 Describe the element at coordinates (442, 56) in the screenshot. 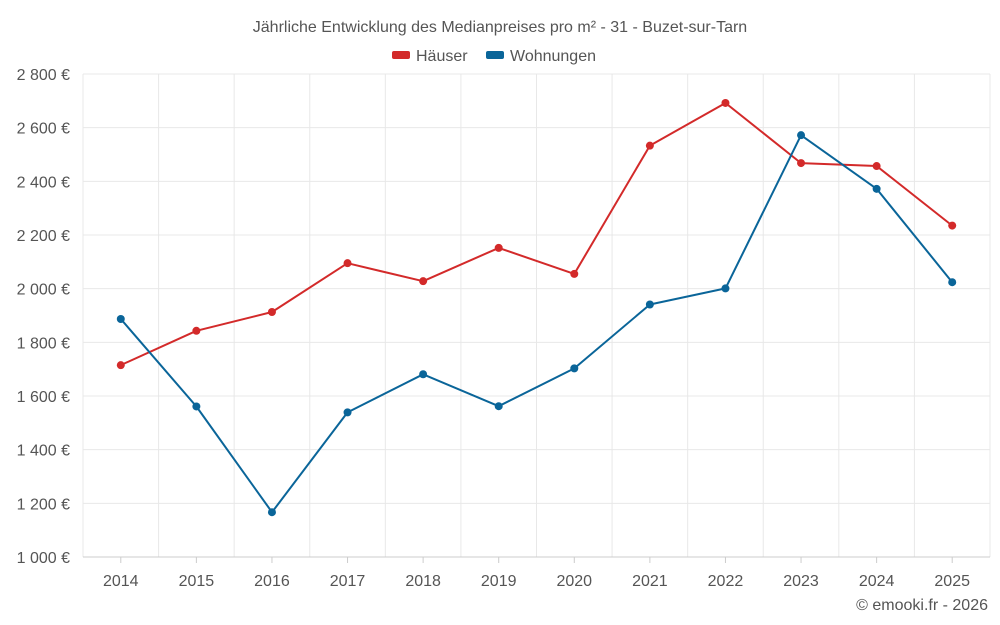

I see `legend-label: Häuser` at that location.